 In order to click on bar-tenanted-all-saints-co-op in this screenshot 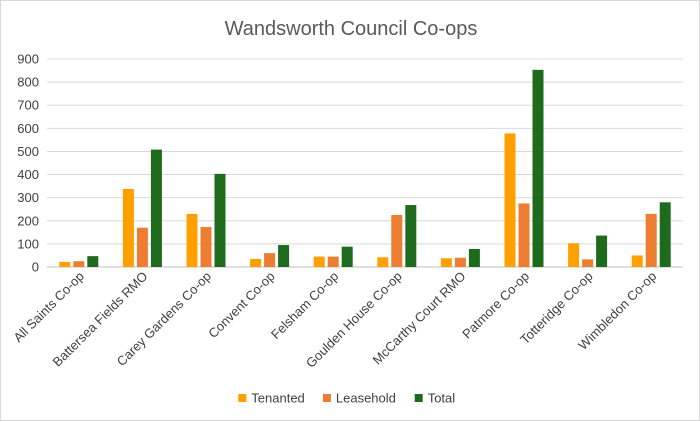, I will do `click(65, 264)`.